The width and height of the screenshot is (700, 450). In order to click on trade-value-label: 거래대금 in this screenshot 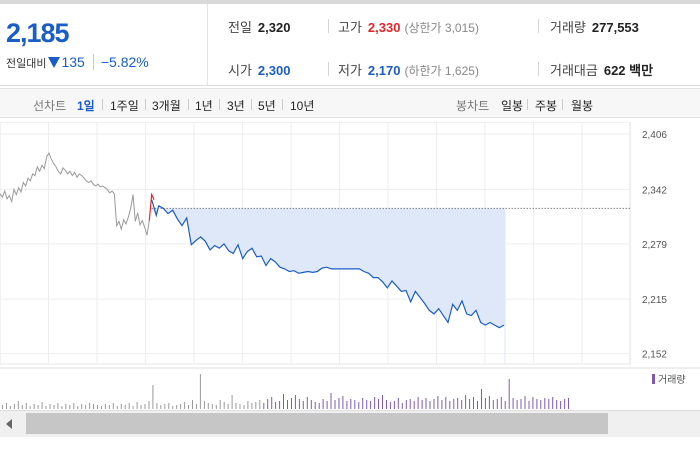, I will do `click(574, 70)`.